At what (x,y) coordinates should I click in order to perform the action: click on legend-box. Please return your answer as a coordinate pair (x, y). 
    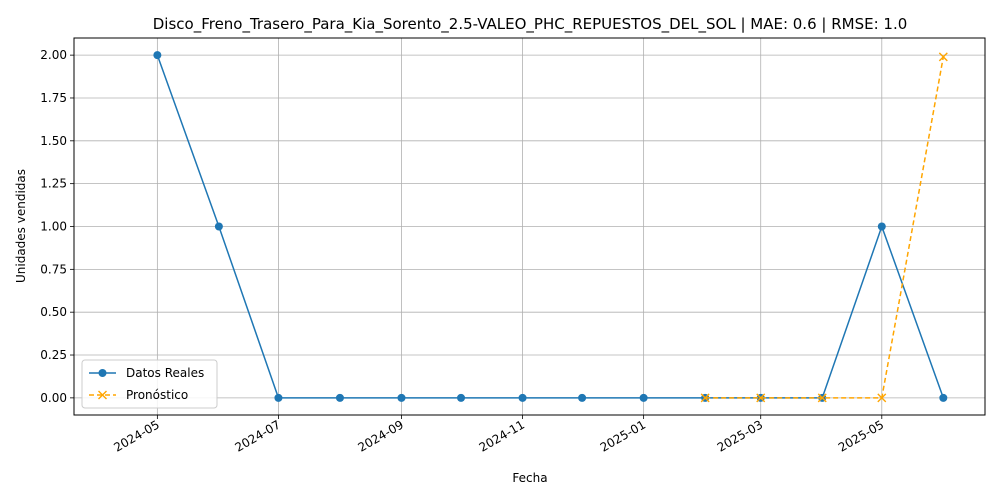
    Looking at the image, I should click on (149, 384).